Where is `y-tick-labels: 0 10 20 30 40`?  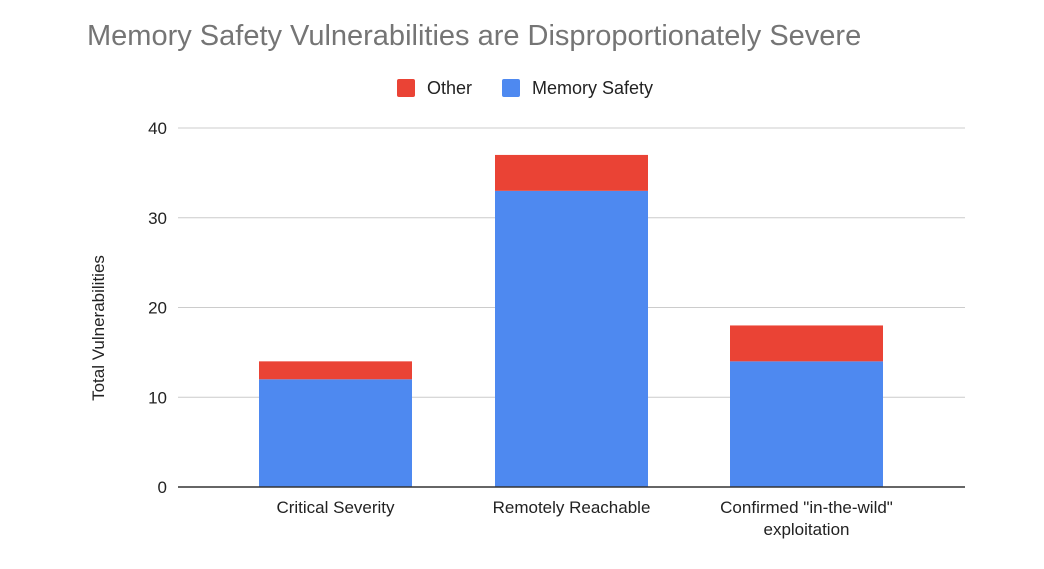 y-tick-labels: 0 10 20 30 40 is located at coordinates (157, 308).